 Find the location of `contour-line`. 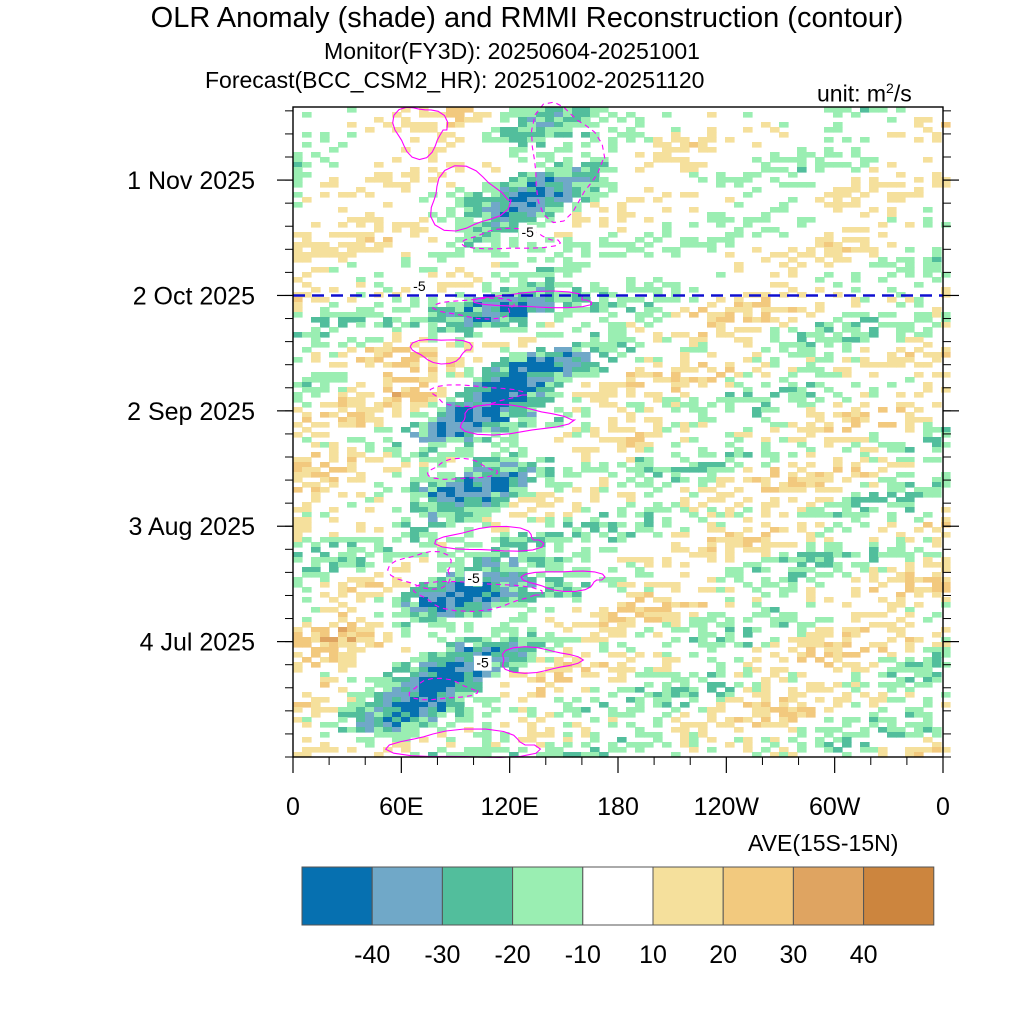

contour-line is located at coordinates (563, 581).